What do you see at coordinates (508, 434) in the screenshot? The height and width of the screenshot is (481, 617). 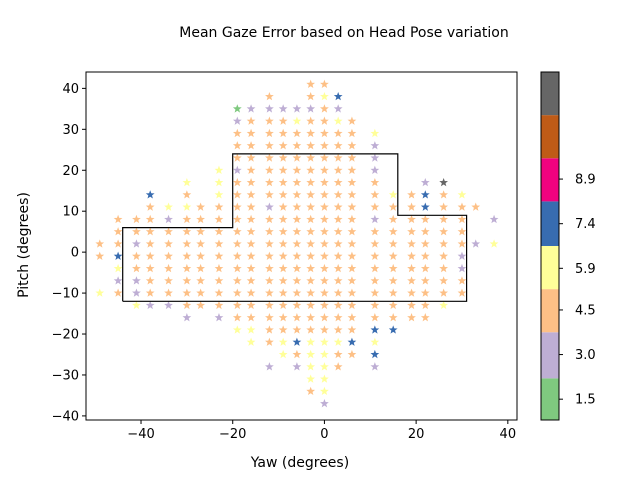 I see `x-tick-label: 40` at bounding box center [508, 434].